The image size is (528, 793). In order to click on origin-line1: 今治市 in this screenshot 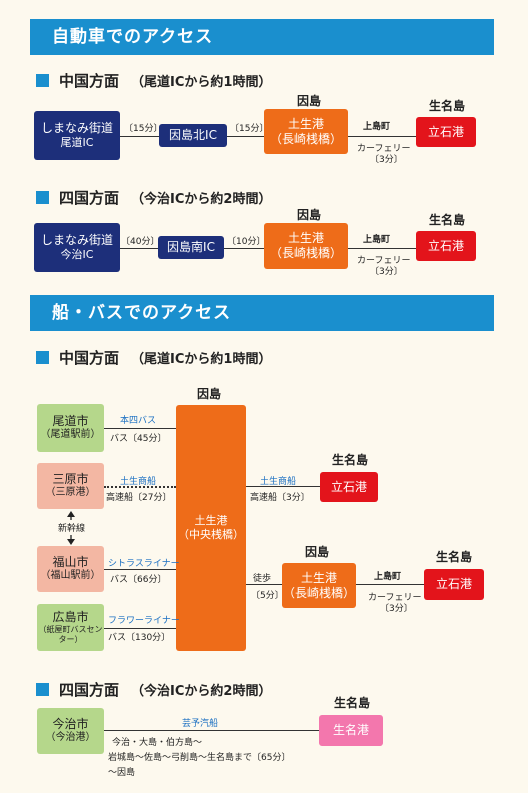, I will do `click(70, 724)`.